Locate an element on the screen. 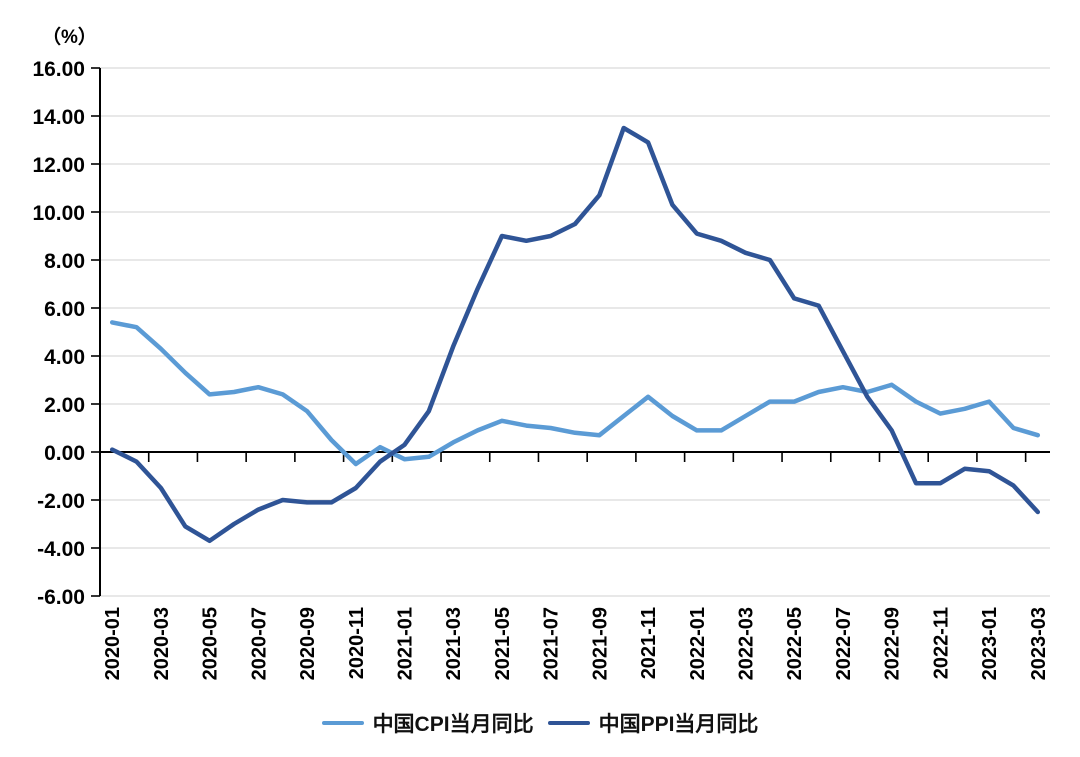 The height and width of the screenshot is (757, 1080). ppi-line-swatch is located at coordinates (568, 723).